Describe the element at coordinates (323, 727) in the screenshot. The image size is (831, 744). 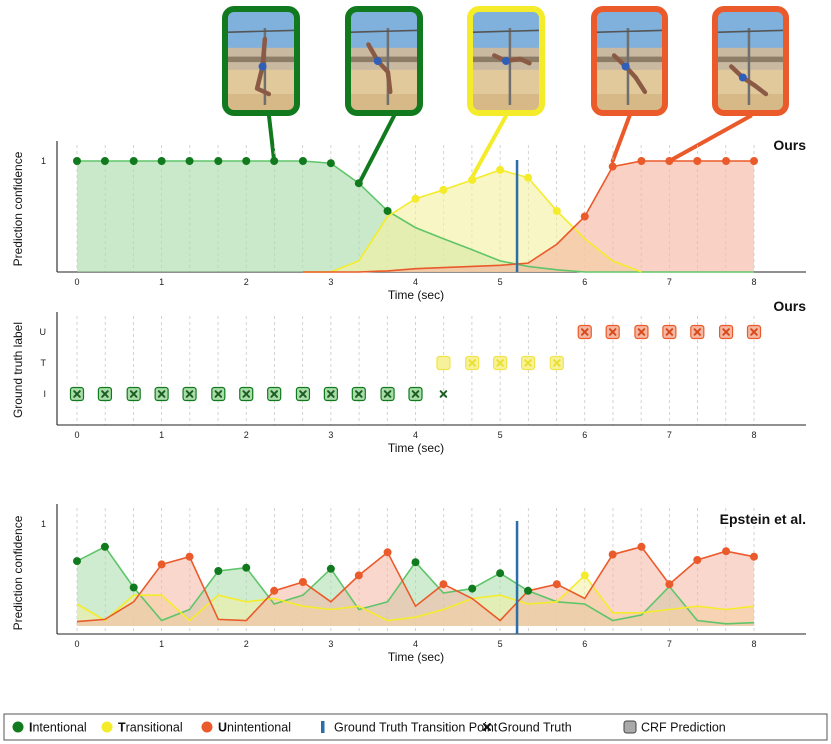
I see `legend-bar` at that location.